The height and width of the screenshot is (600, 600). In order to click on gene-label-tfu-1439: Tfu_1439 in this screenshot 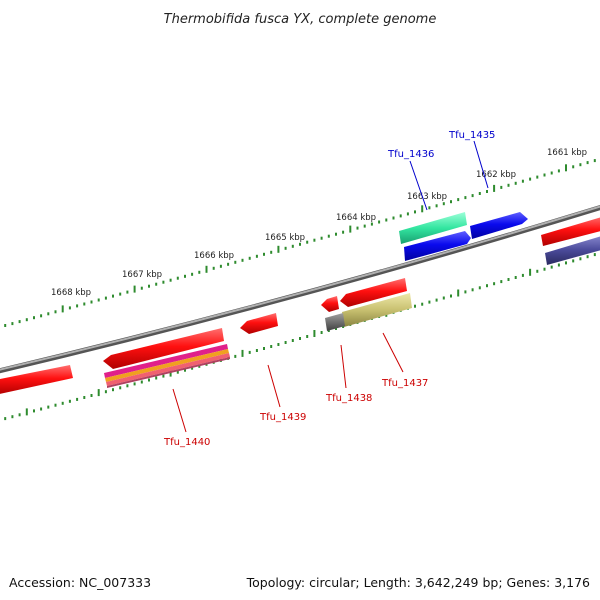, I will do `click(282, 417)`.